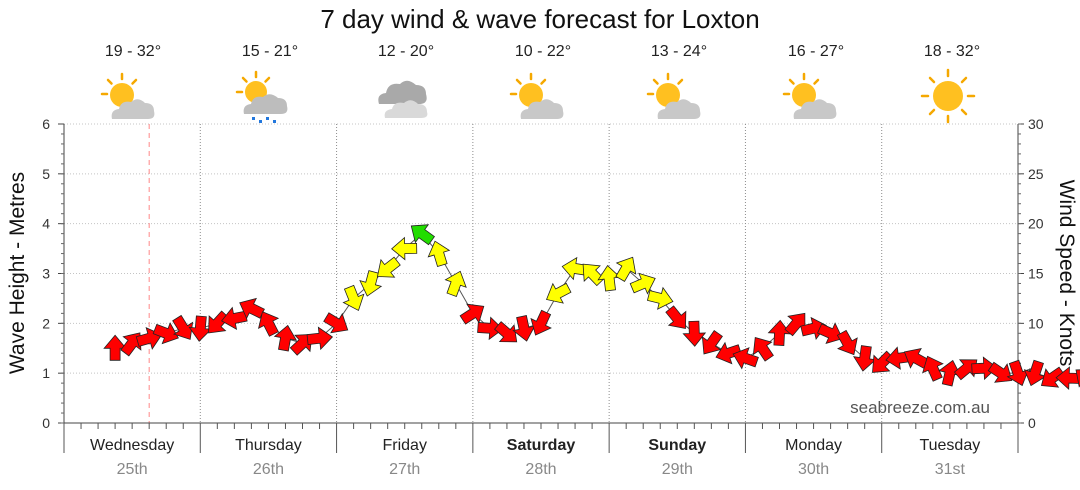 The height and width of the screenshot is (490, 1080). Describe the element at coordinates (270, 51) in the screenshot. I see `temp-range-thu: 15 - 21°` at that location.